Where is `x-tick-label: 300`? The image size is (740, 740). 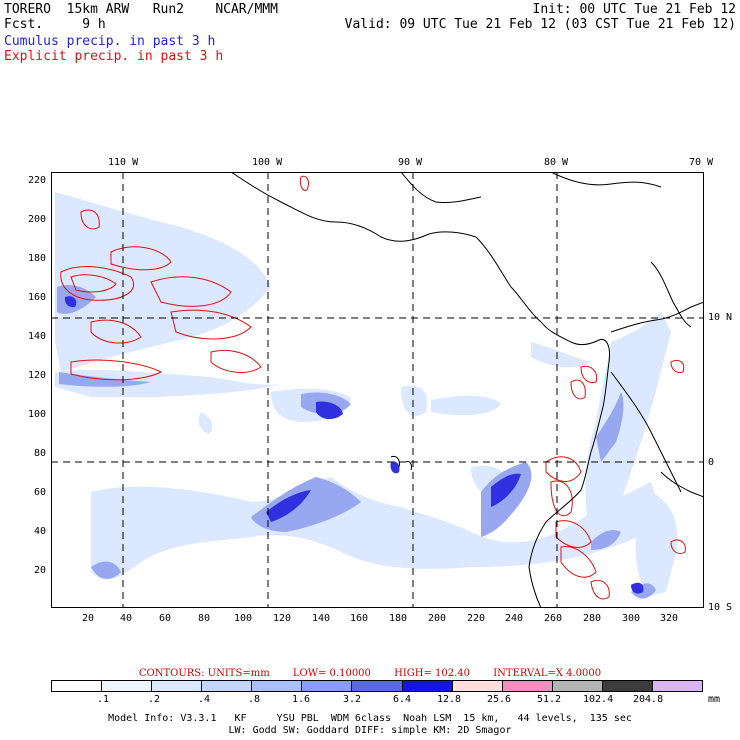 x-tick-label: 300 is located at coordinates (631, 618).